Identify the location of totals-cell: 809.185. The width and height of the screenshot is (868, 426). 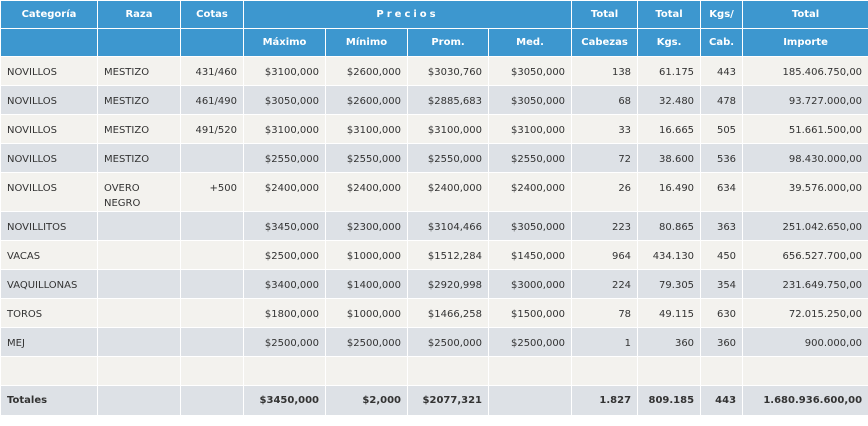
(669, 400).